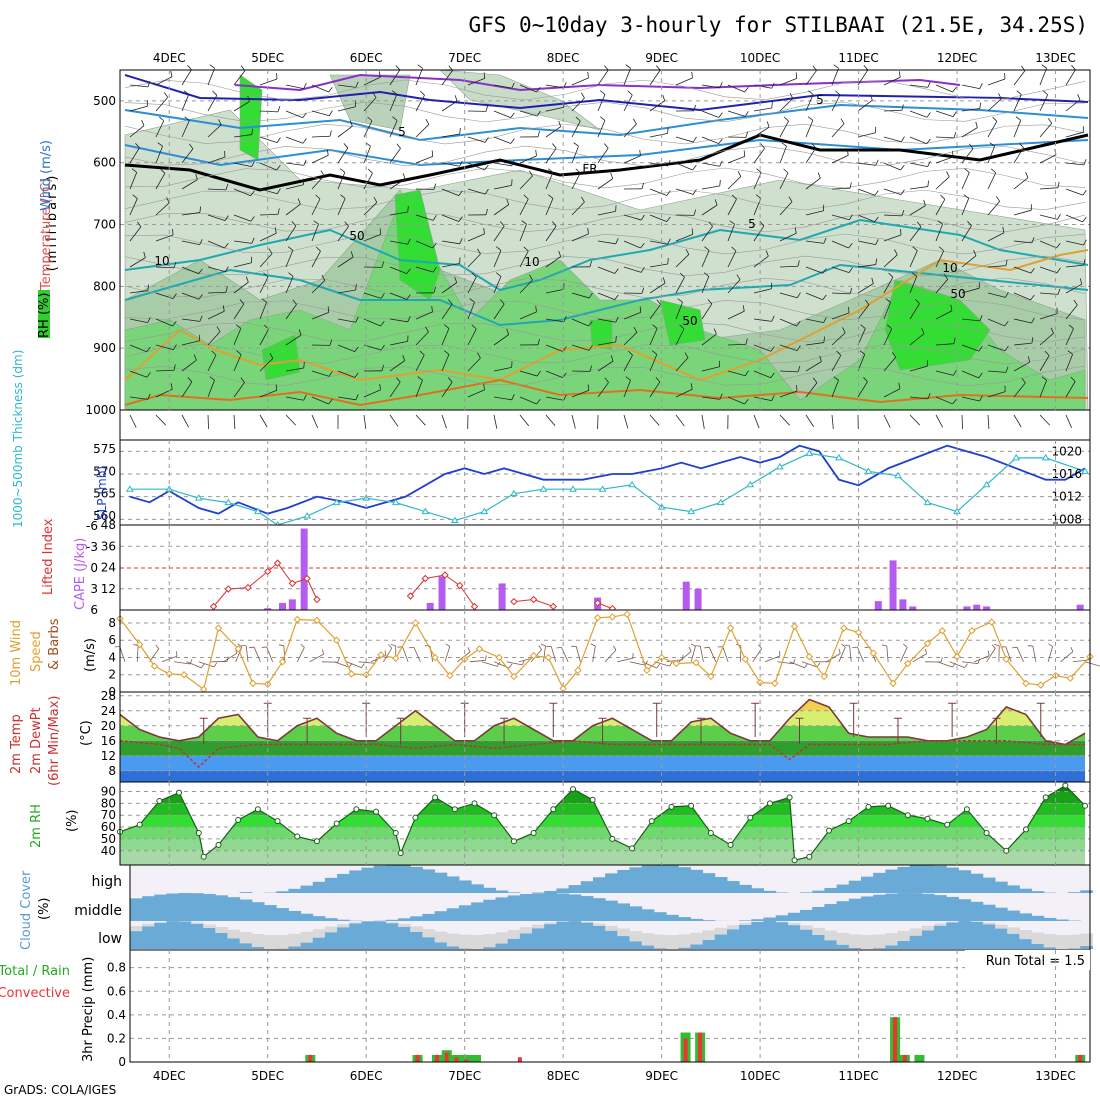 The image size is (1100, 1100). What do you see at coordinates (957, 58) in the screenshot?
I see `top-date-label: 12DEC` at bounding box center [957, 58].